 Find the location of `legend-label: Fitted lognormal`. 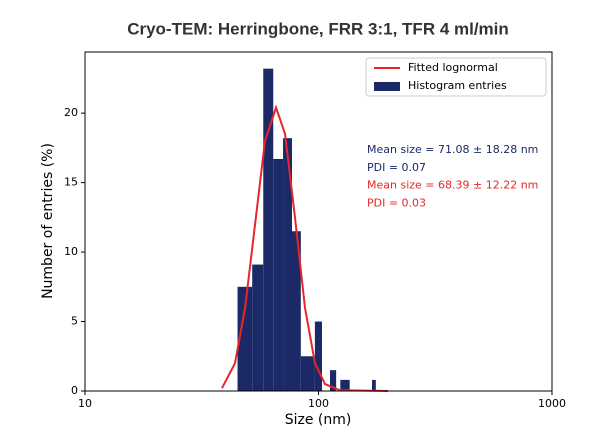

legend-label: Fitted lognormal is located at coordinates (453, 67).